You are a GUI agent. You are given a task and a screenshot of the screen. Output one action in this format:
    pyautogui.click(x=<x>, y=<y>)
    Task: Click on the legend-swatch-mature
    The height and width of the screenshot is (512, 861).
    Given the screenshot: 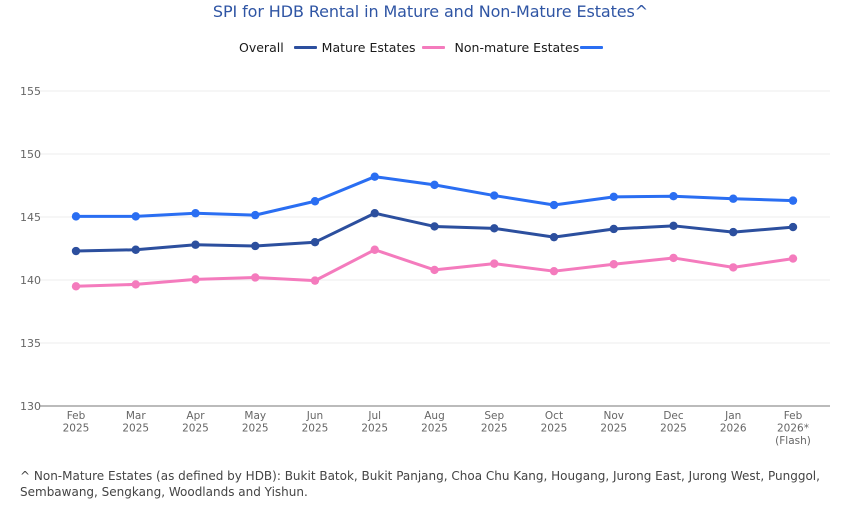 What is the action you would take?
    pyautogui.click(x=433, y=47)
    